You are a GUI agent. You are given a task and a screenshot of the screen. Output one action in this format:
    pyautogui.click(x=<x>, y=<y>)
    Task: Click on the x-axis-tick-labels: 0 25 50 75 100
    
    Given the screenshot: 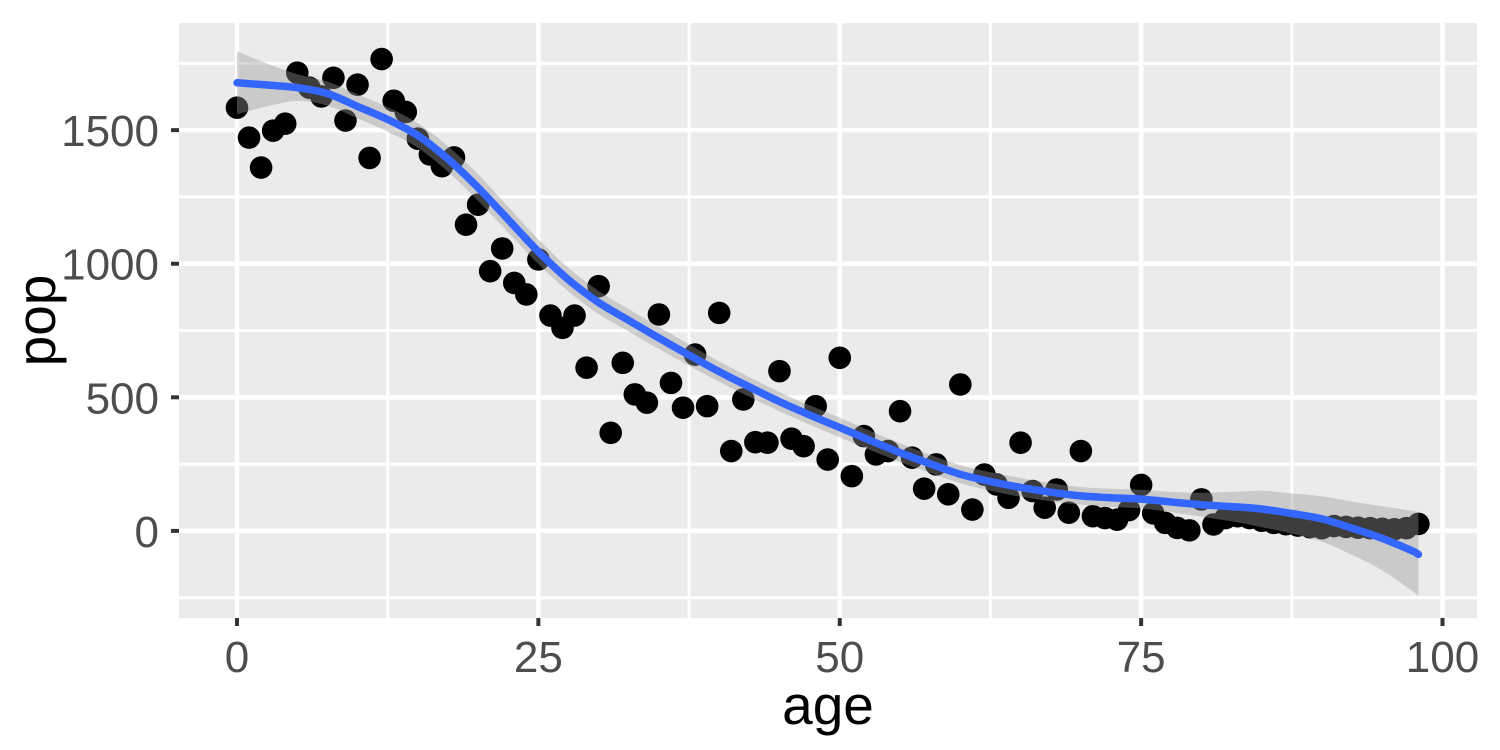 What is the action you would take?
    pyautogui.click(x=852, y=657)
    